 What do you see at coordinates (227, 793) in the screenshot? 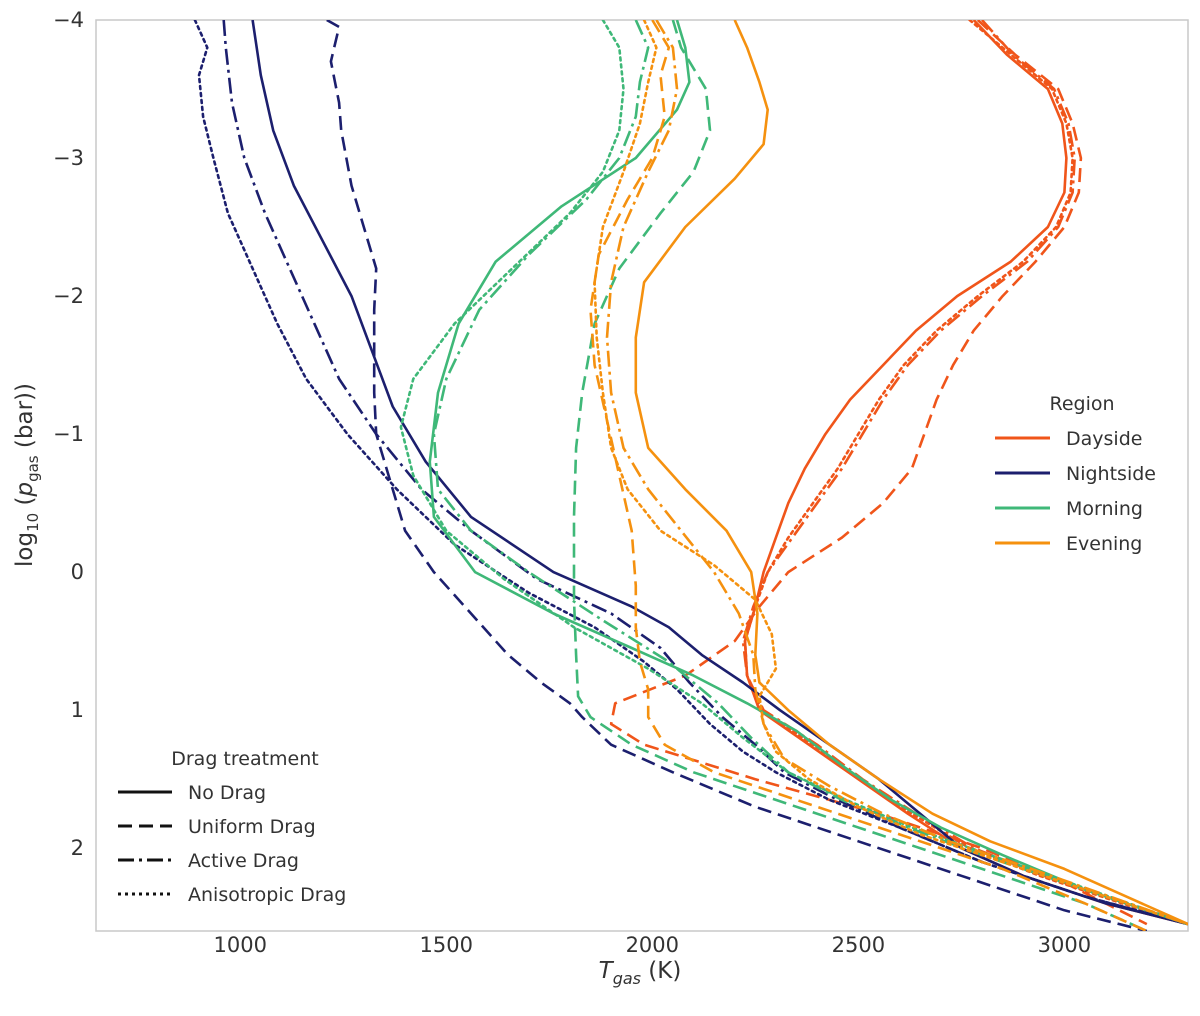
I see `drag-legend-label: No Drag` at bounding box center [227, 793].